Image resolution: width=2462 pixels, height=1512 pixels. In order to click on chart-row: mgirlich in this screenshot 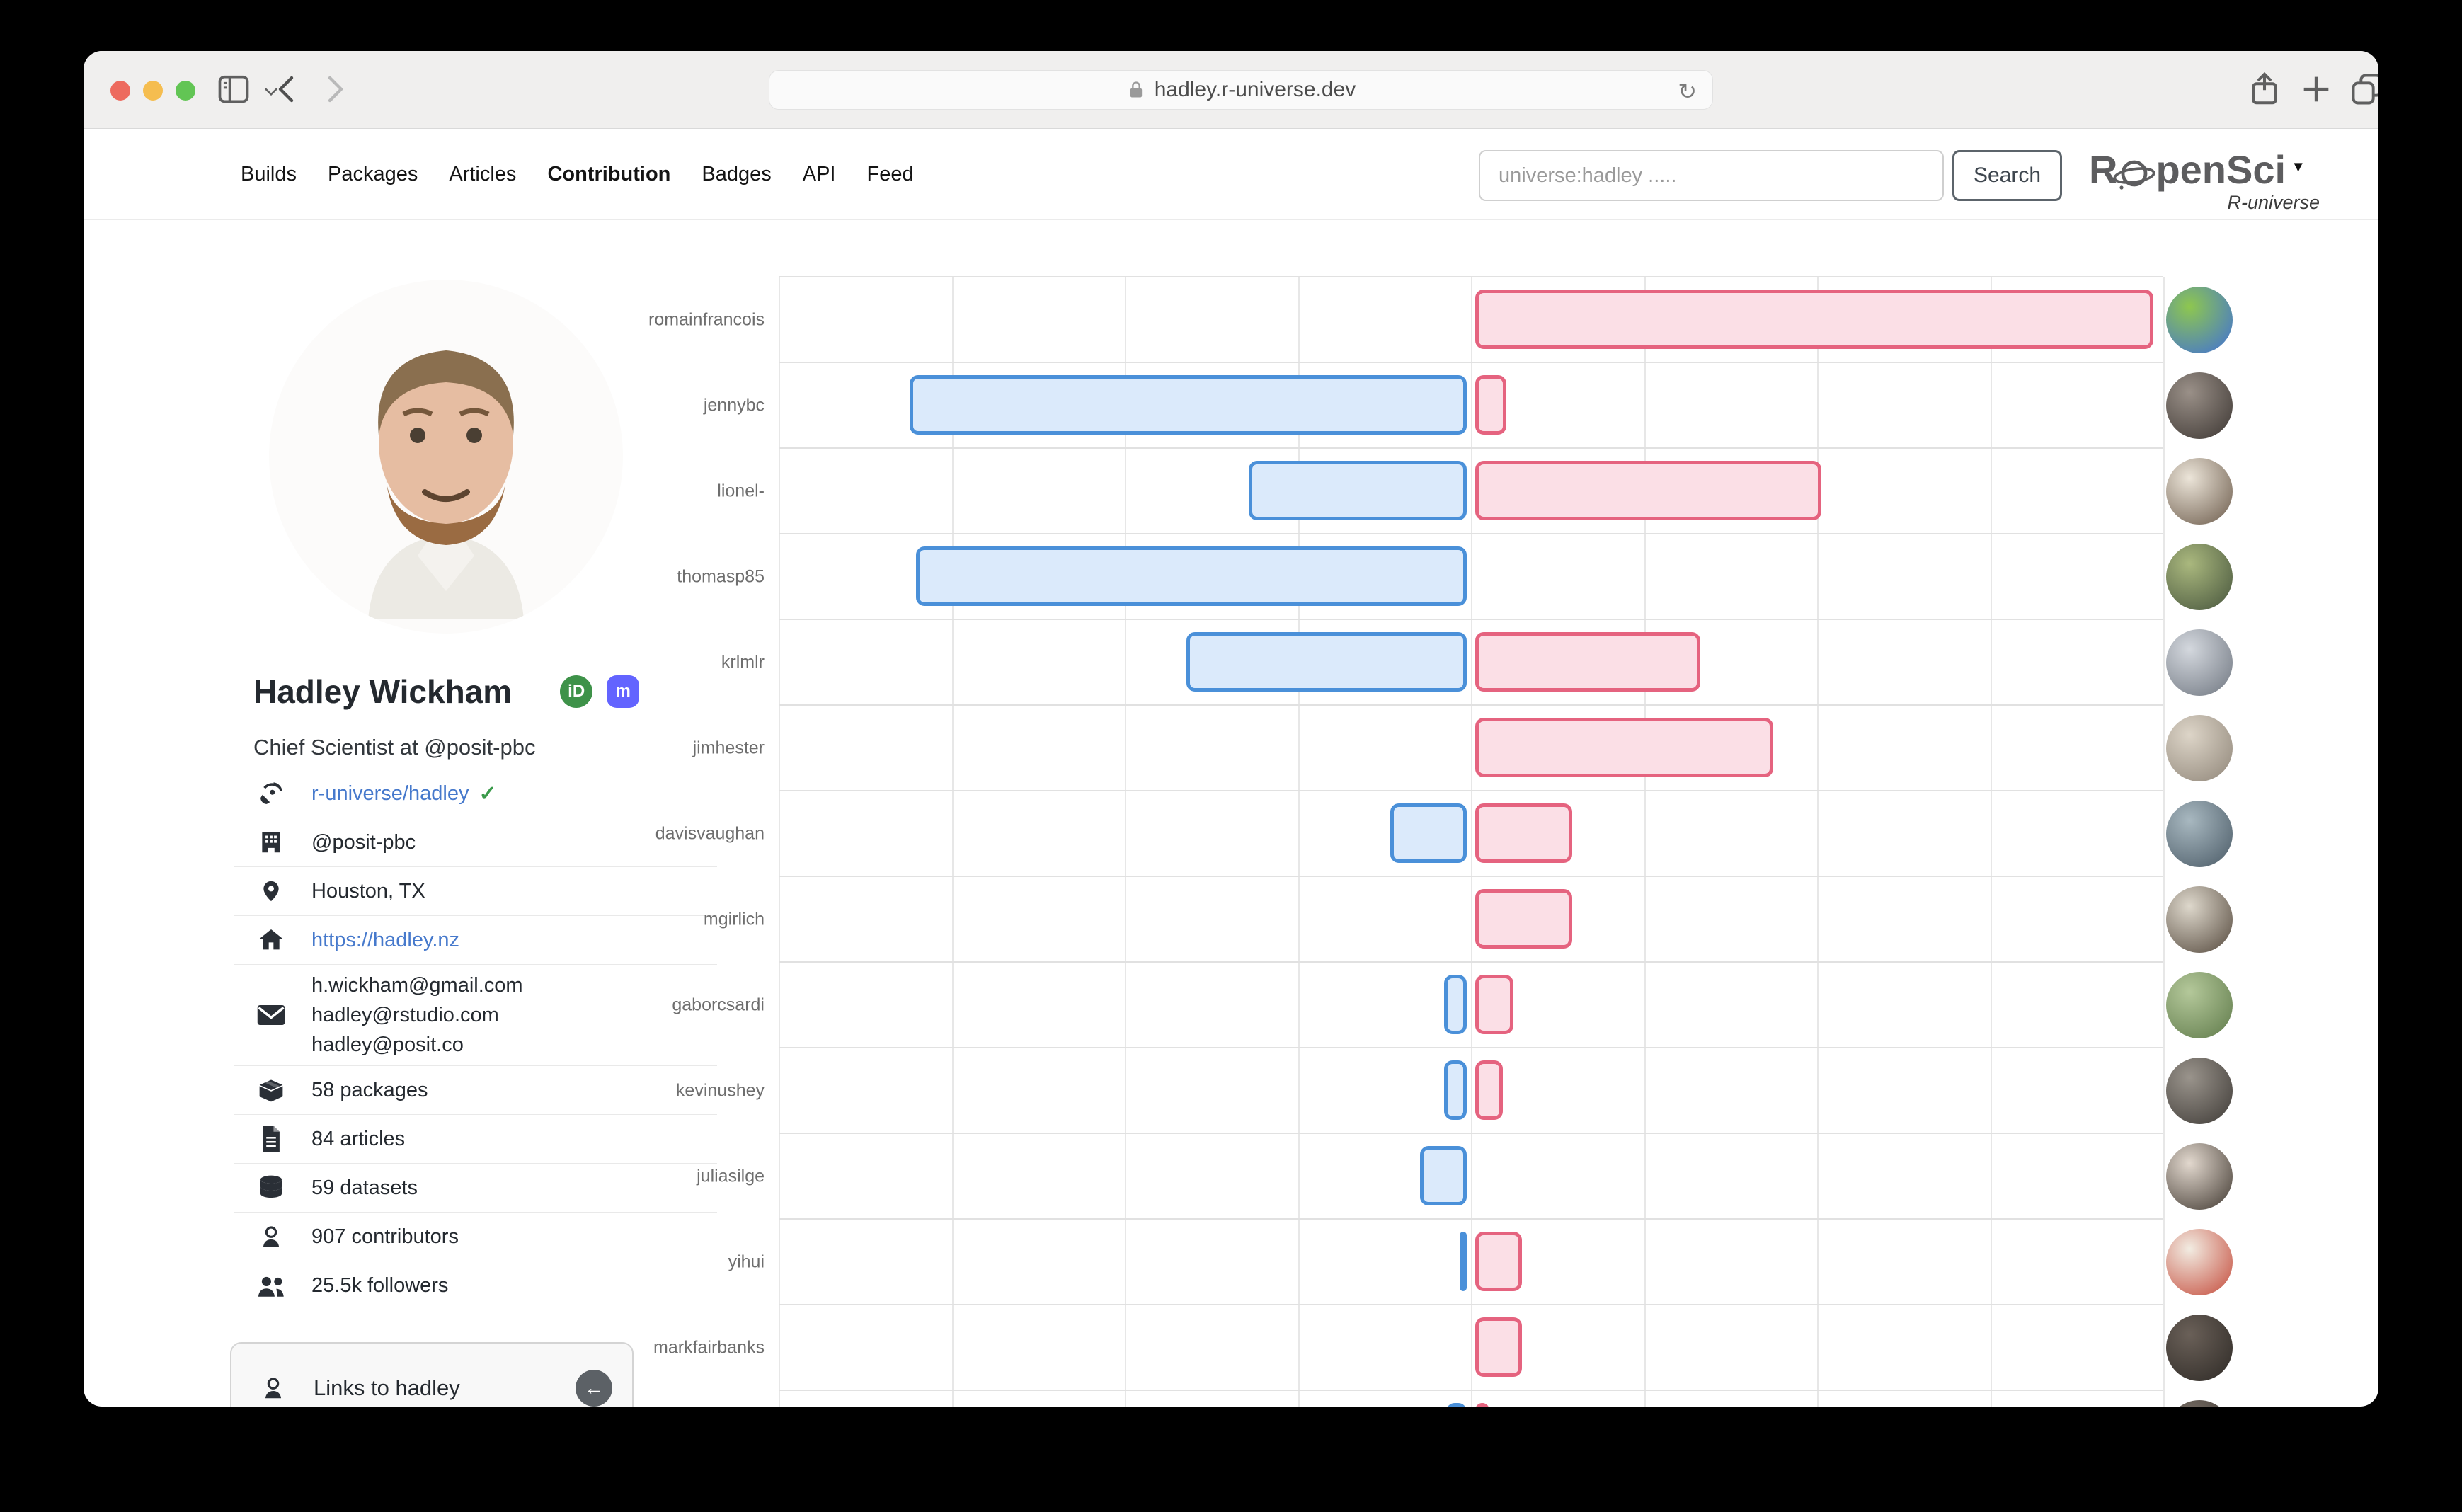, I will do `click(1231, 919)`.